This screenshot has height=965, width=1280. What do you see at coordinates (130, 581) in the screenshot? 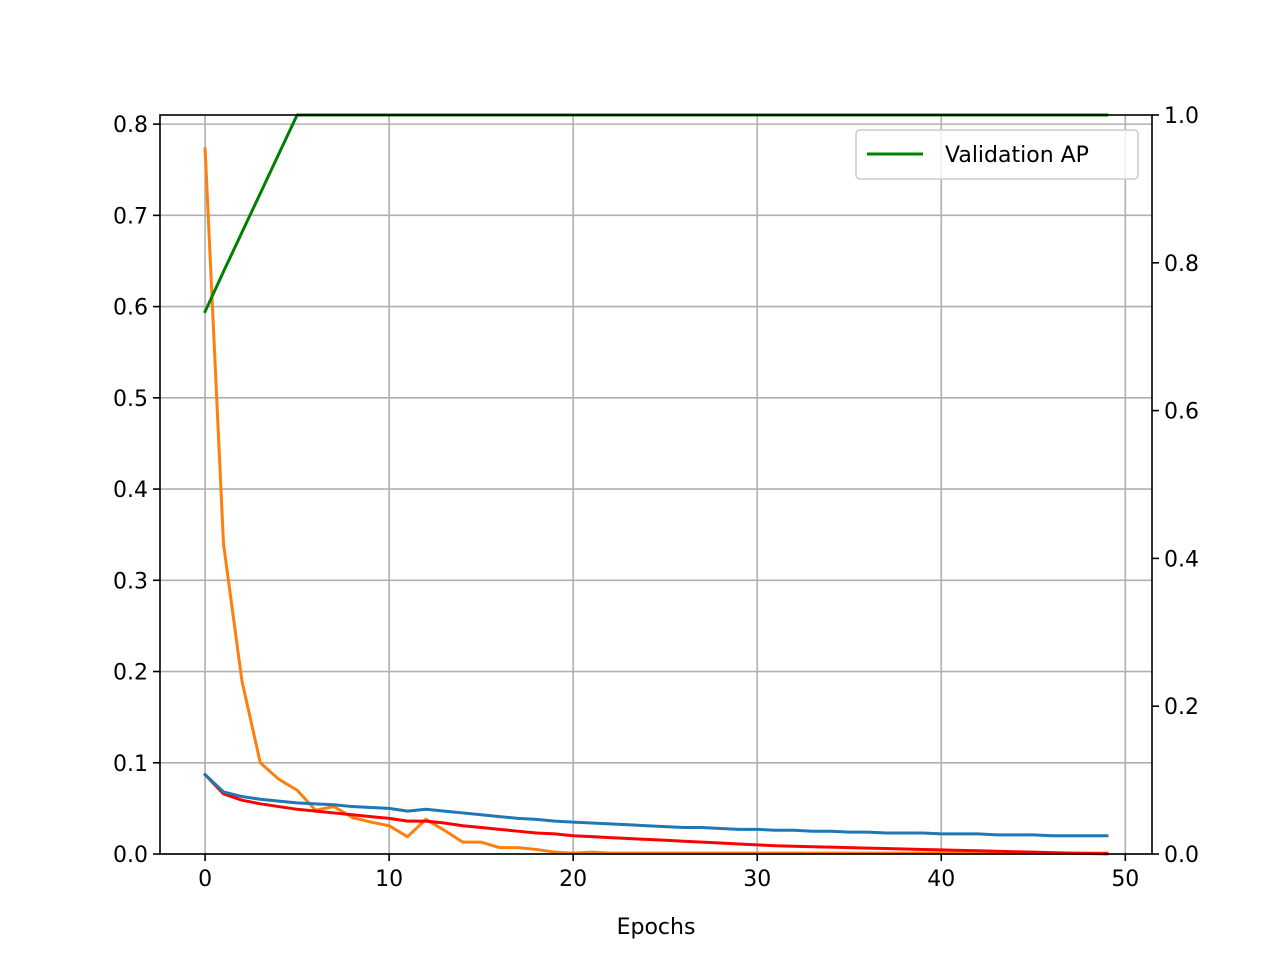
I see `y-tick-label: 0.3` at bounding box center [130, 581].